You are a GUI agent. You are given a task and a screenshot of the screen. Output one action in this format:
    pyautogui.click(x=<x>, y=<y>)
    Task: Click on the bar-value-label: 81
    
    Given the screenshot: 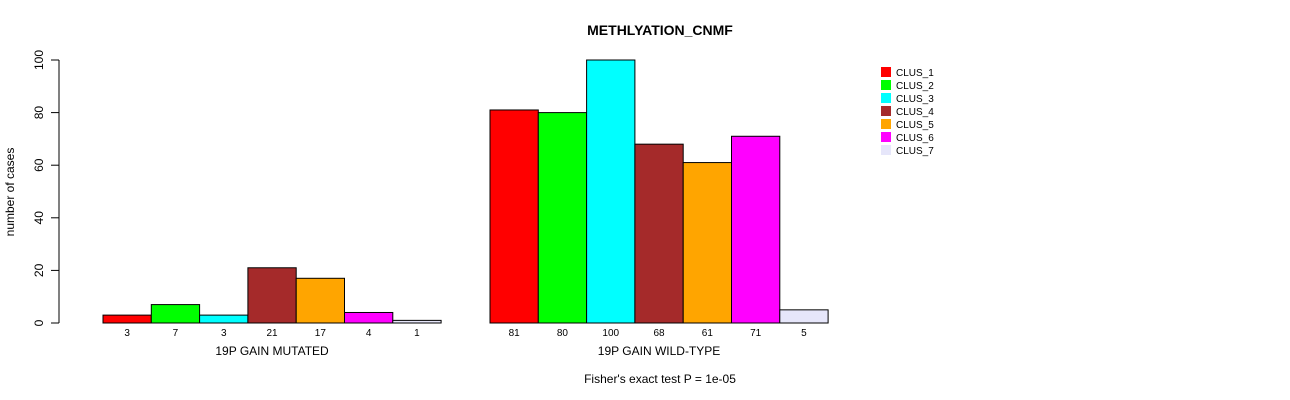 What is the action you would take?
    pyautogui.click(x=515, y=333)
    